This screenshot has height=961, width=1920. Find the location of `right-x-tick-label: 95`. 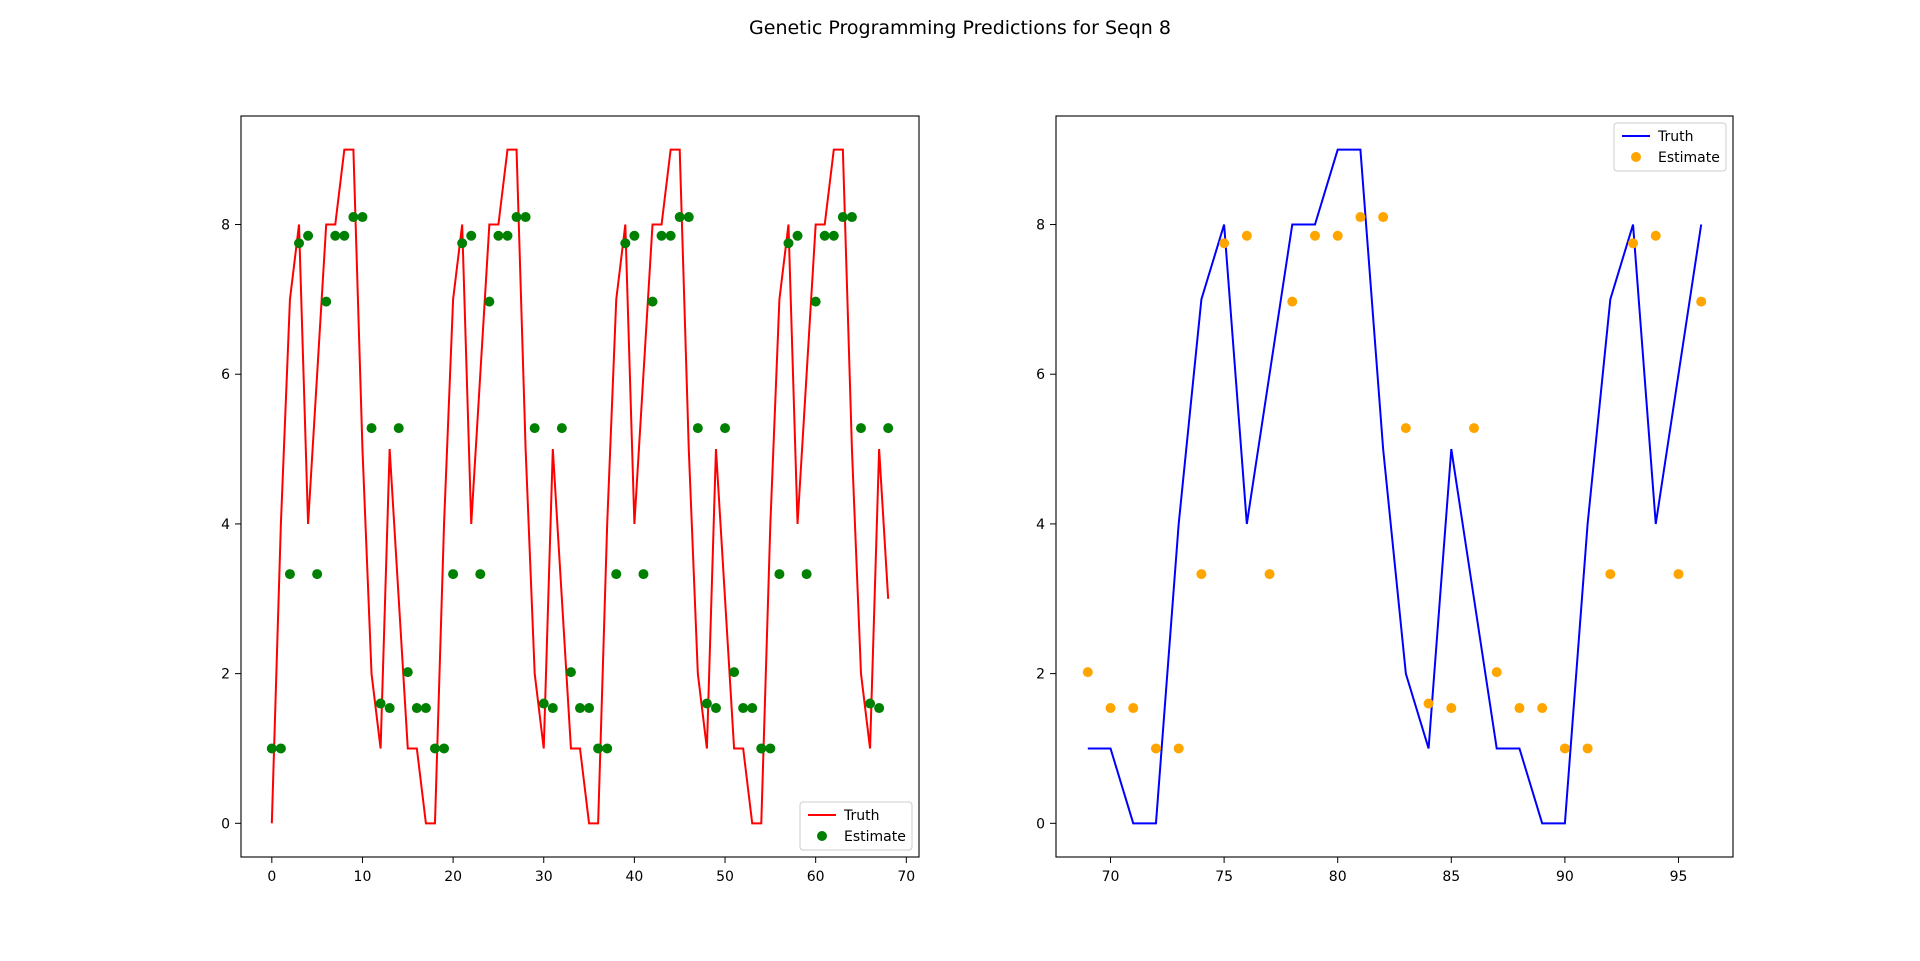

right-x-tick-label: 95 is located at coordinates (1679, 877).